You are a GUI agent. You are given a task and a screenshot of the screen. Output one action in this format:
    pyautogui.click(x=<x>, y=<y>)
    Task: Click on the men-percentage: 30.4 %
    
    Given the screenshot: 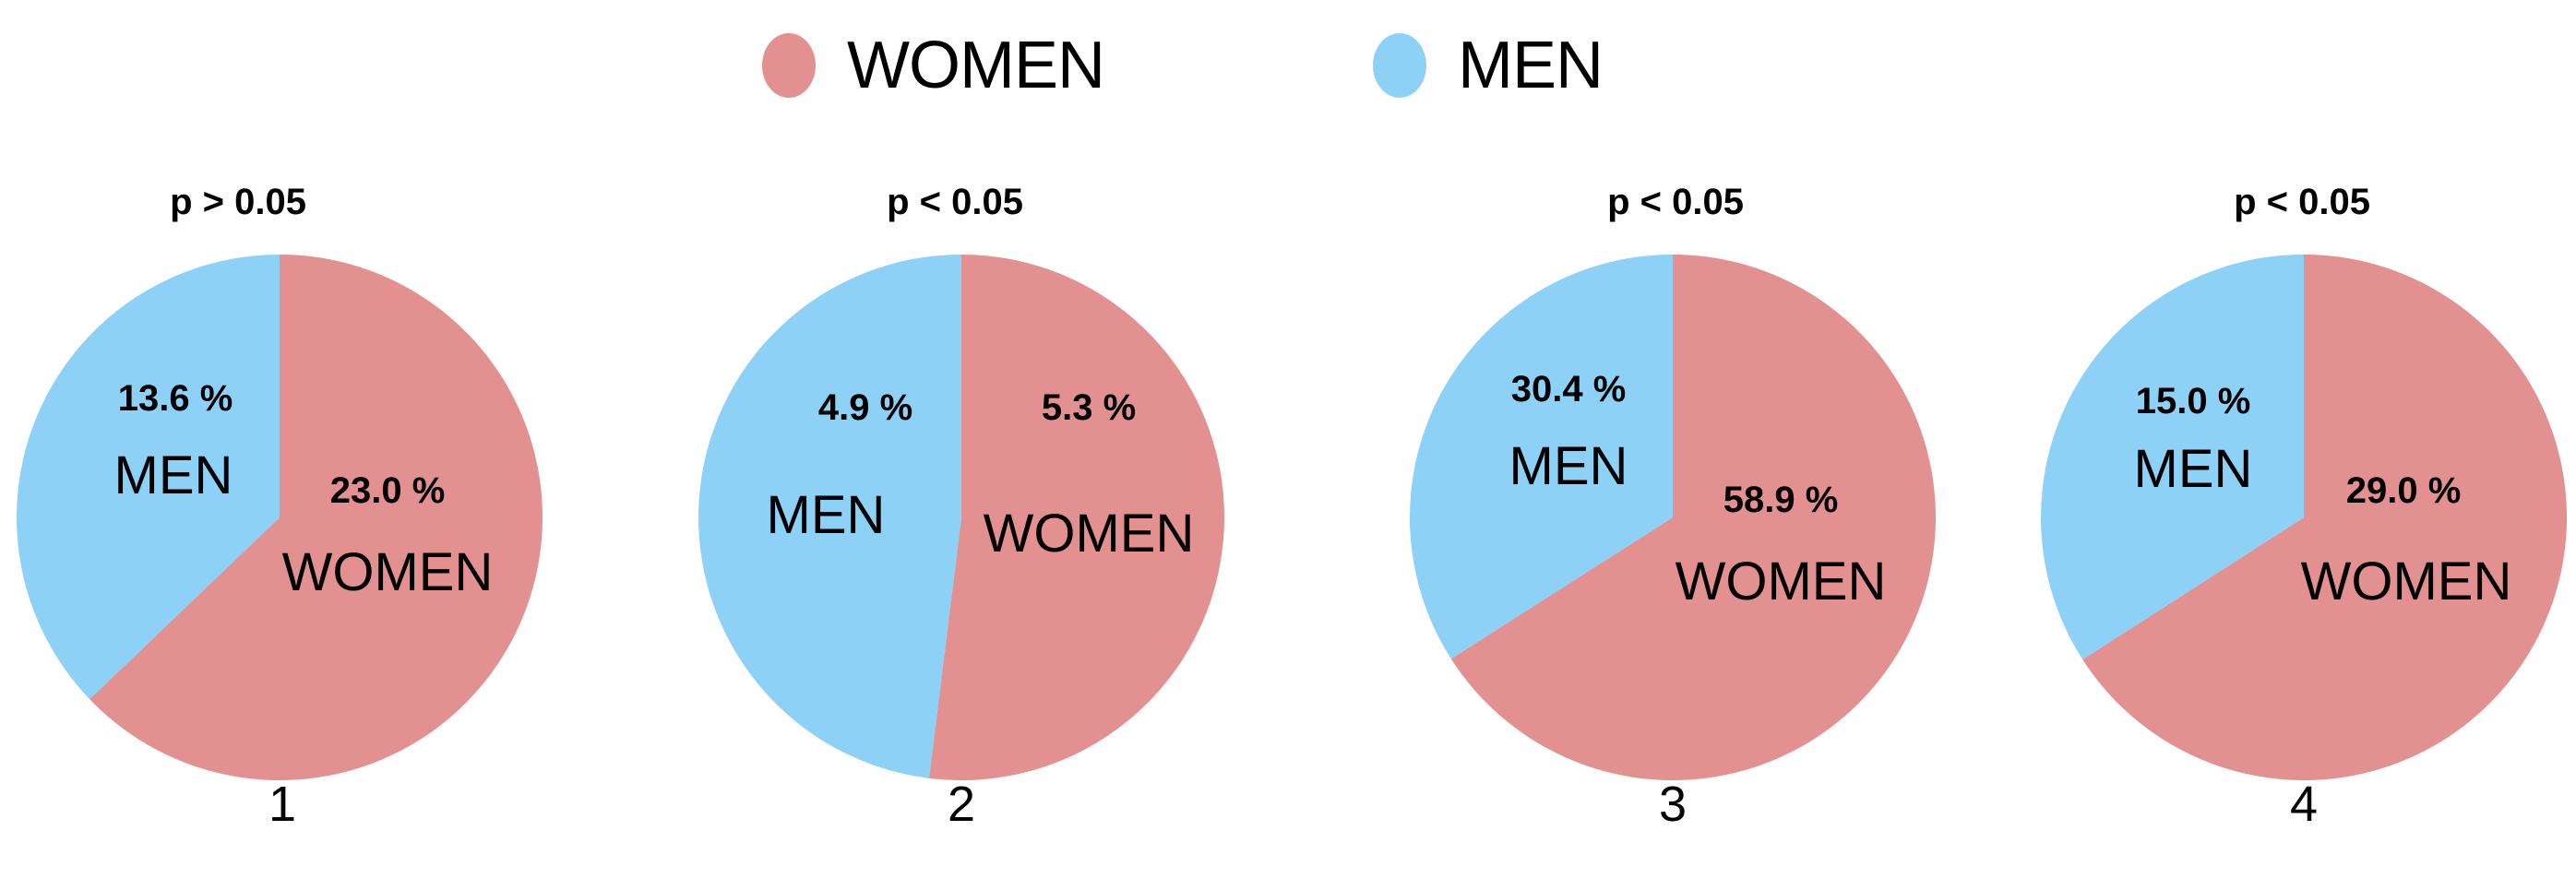 What is the action you would take?
    pyautogui.click(x=1569, y=389)
    